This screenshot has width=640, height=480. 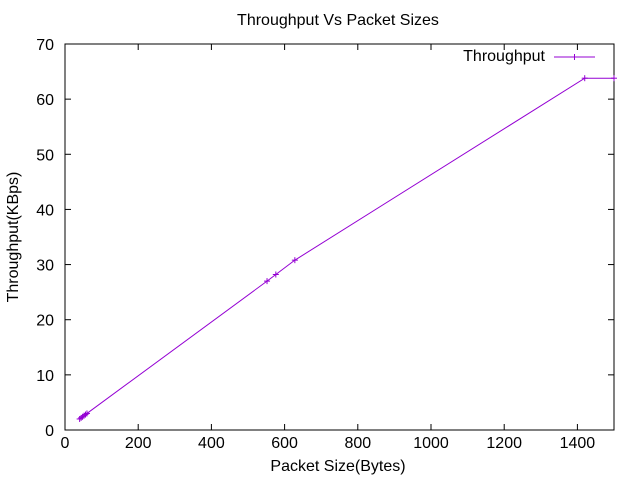 What do you see at coordinates (45, 266) in the screenshot?
I see `y-tick-label: 30` at bounding box center [45, 266].